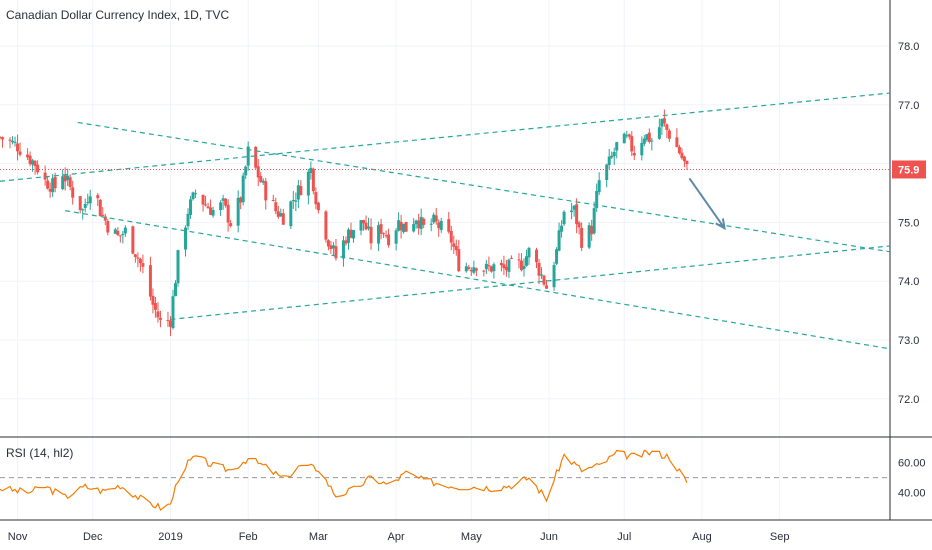 The image size is (932, 550). Describe the element at coordinates (18, 537) in the screenshot. I see `time-tick-label: Nov` at that location.